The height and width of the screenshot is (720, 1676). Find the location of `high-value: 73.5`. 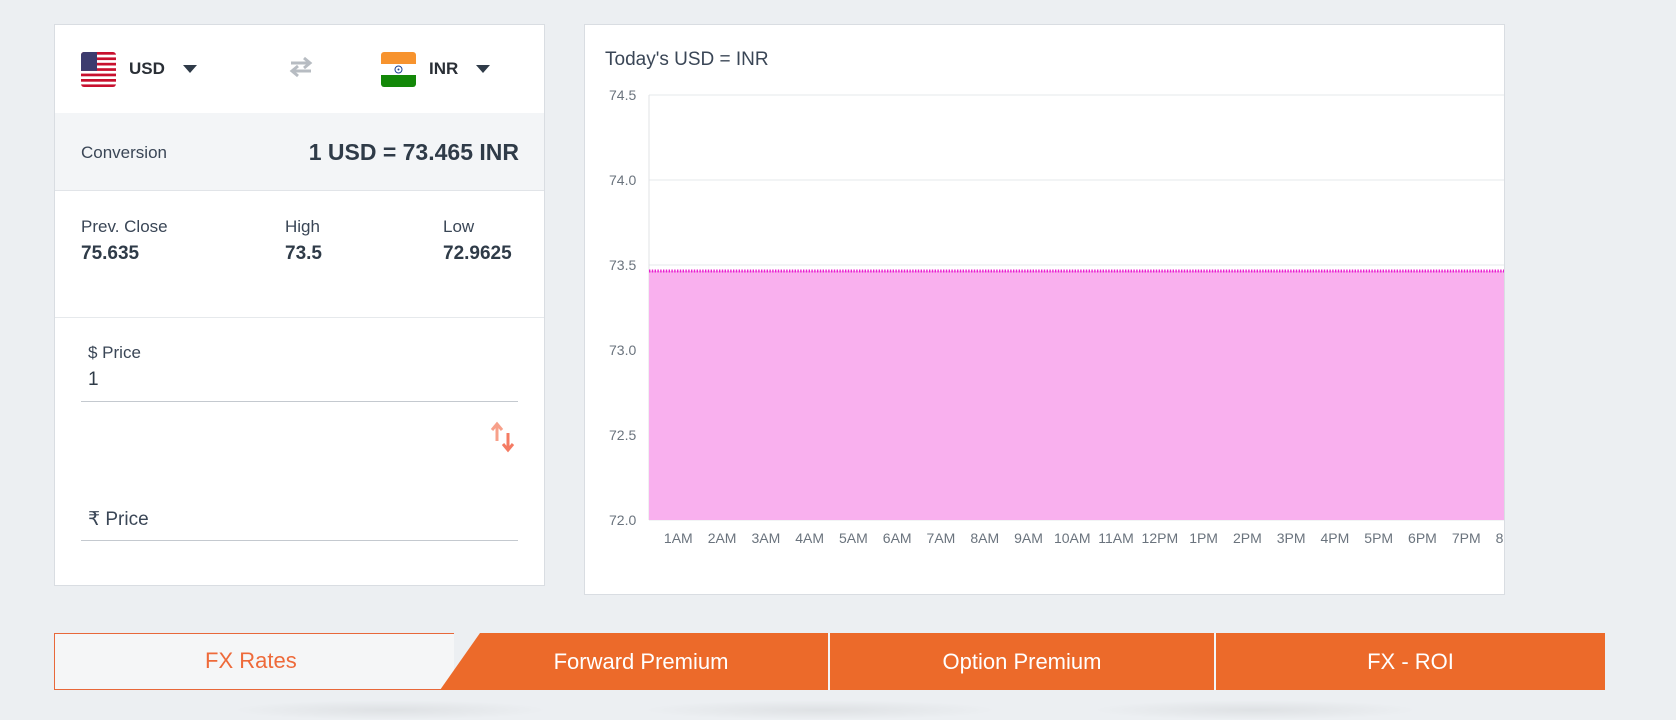

high-value: 73.5 is located at coordinates (303, 253).